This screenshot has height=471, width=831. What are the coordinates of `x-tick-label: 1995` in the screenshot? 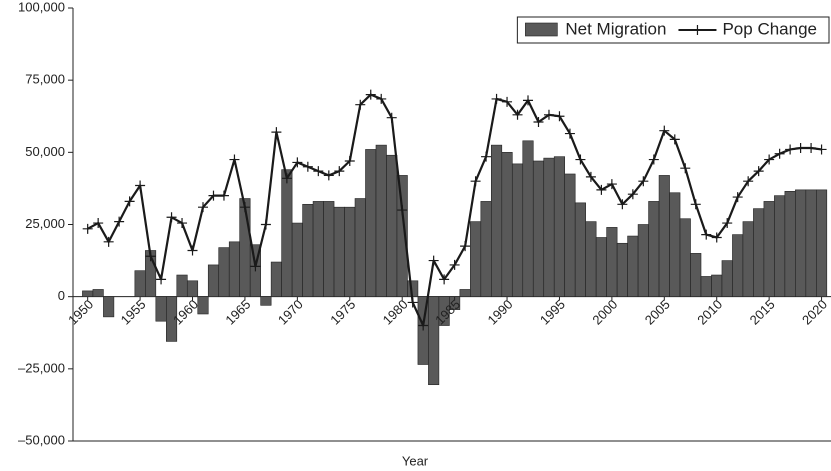 It's located at (552, 312).